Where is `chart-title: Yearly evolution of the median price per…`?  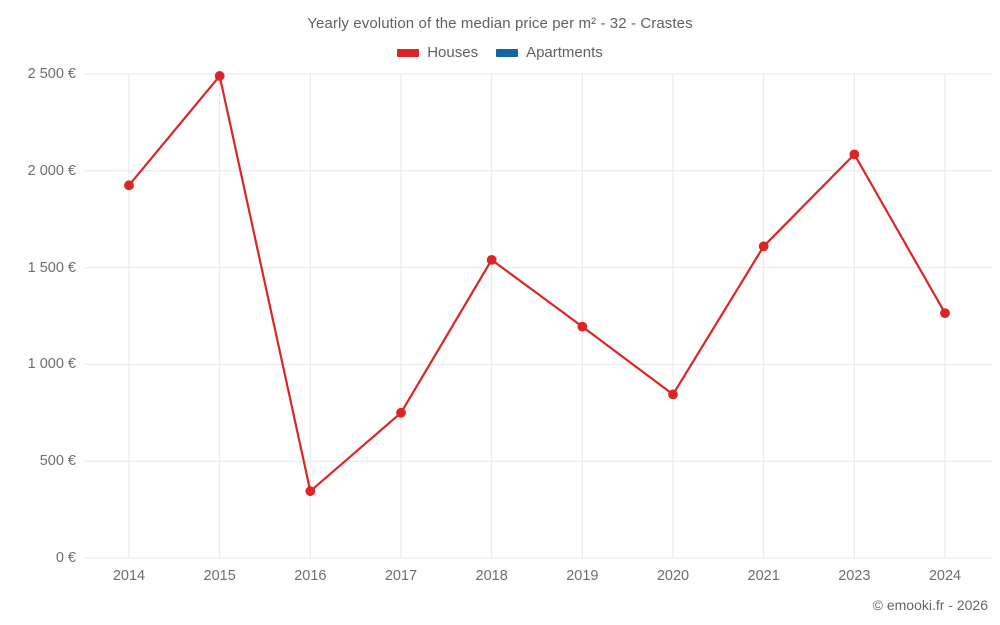
chart-title: Yearly evolution of the median price per… is located at coordinates (500, 23).